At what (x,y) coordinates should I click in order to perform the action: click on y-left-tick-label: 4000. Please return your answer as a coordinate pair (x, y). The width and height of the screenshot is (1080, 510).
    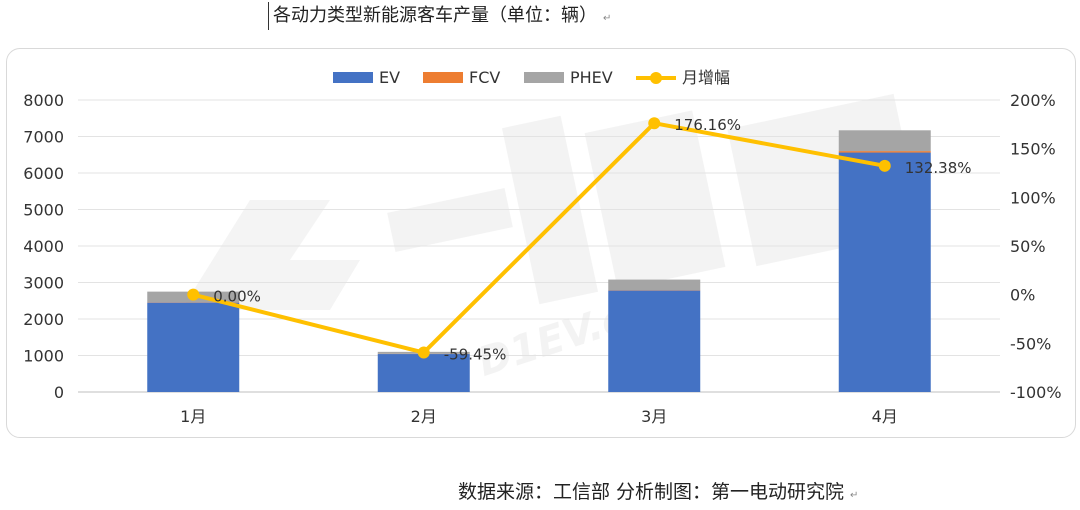
    Looking at the image, I should click on (43, 246).